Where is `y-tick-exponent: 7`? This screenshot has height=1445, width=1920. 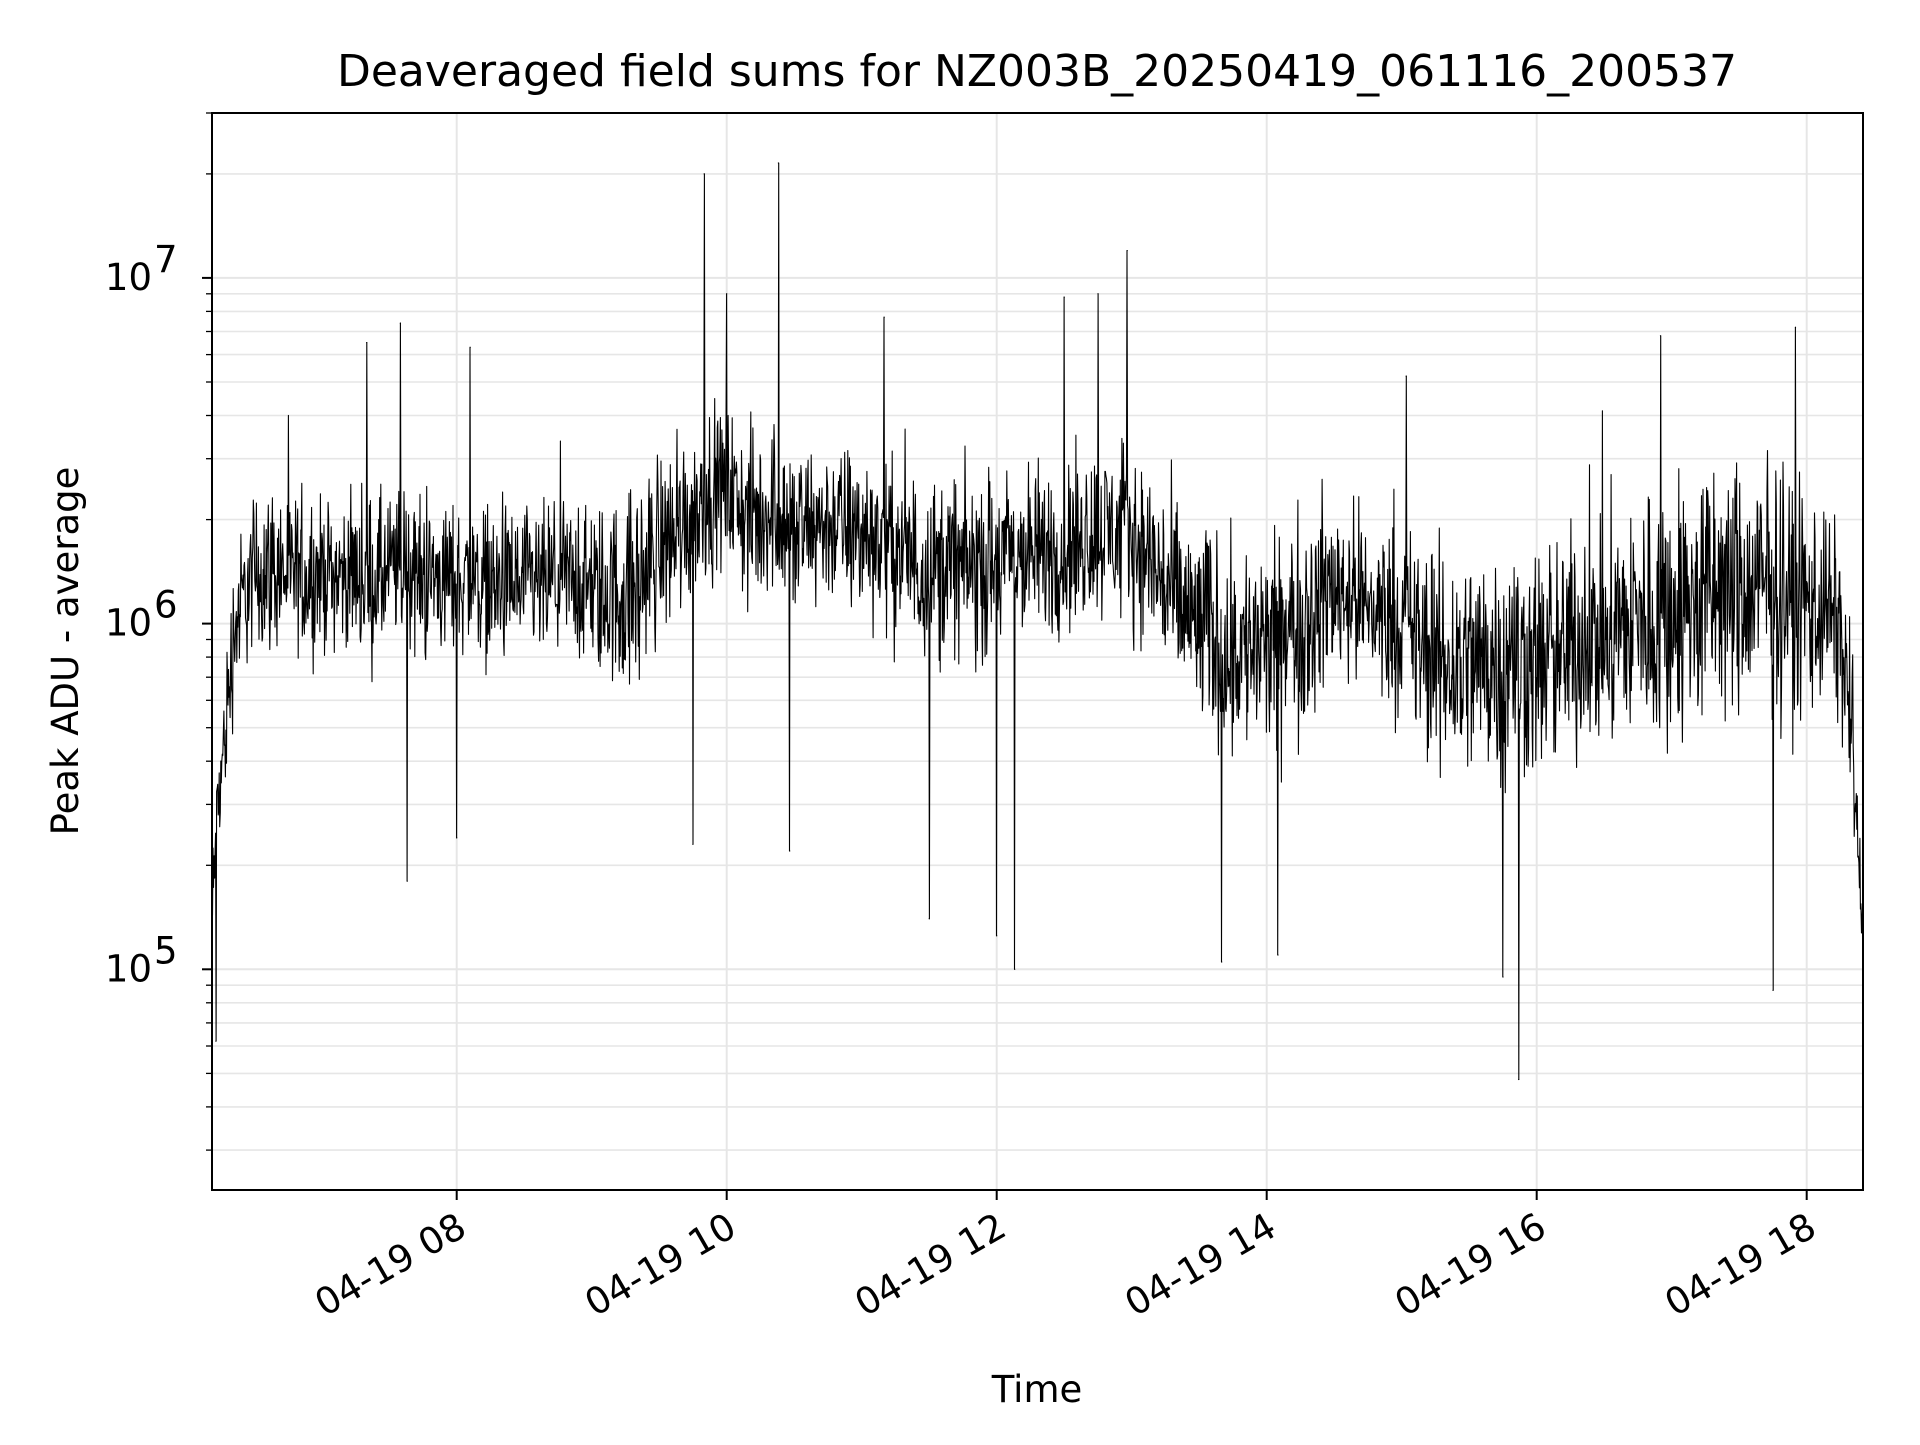 y-tick-exponent: 7 is located at coordinates (166, 259).